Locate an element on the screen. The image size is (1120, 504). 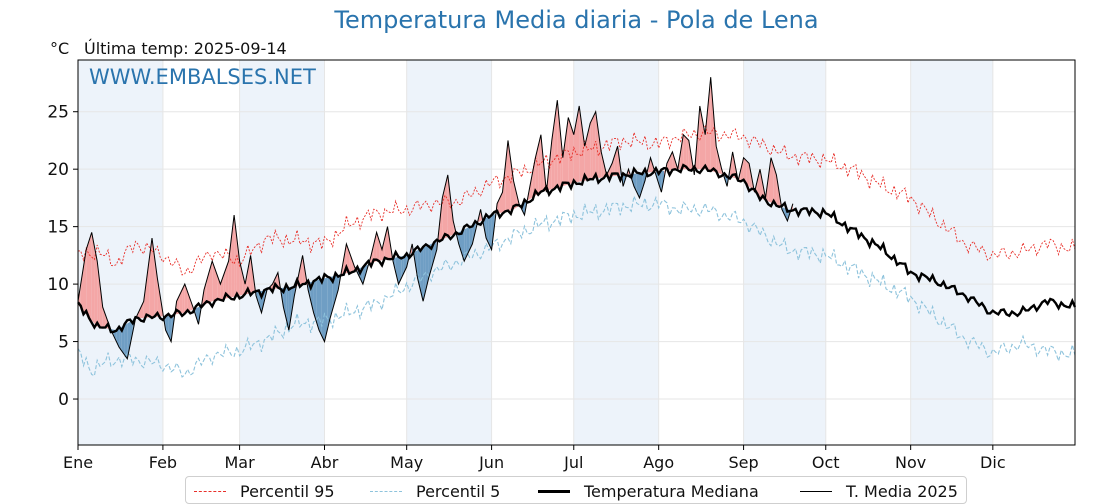
x-tick-label: Sep is located at coordinates (744, 462).